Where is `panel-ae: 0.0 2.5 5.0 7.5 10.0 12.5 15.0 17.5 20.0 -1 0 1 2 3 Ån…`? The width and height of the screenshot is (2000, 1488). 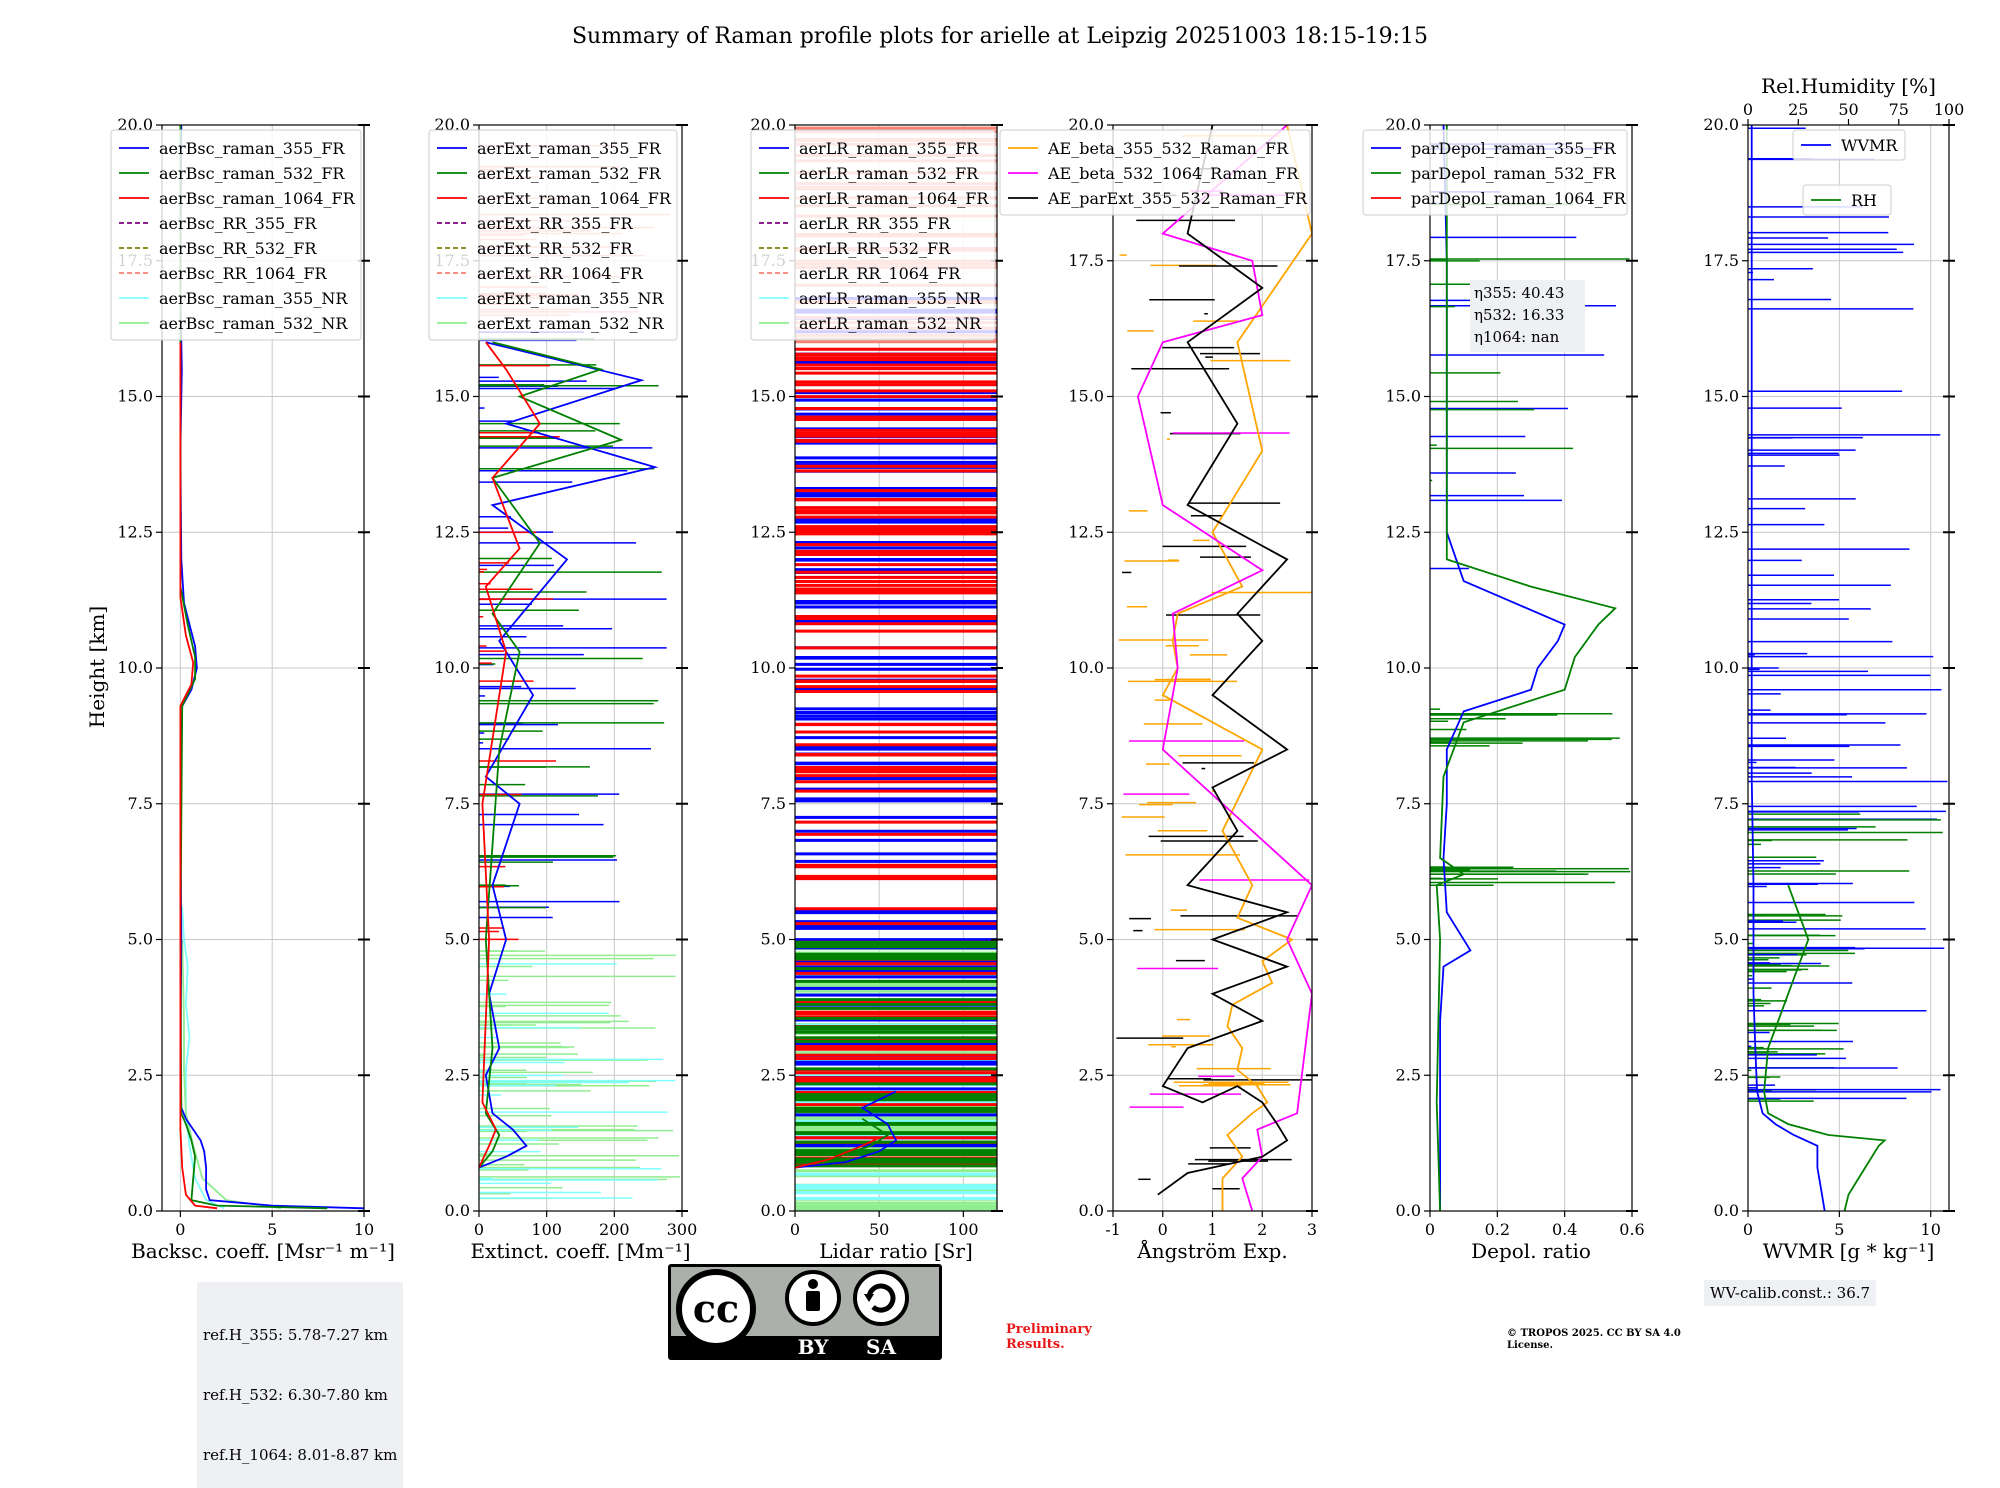 panel-ae: 0.0 2.5 5.0 7.5 10.0 12.5 15.0 17.5 20.0 -1 0 1 2 3 Ån… is located at coordinates (1158, 689).